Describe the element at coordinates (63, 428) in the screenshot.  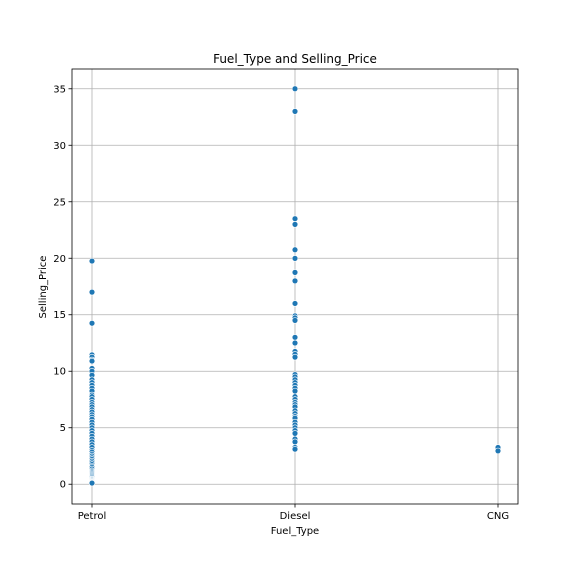
I see `y-tick-label: 5` at that location.